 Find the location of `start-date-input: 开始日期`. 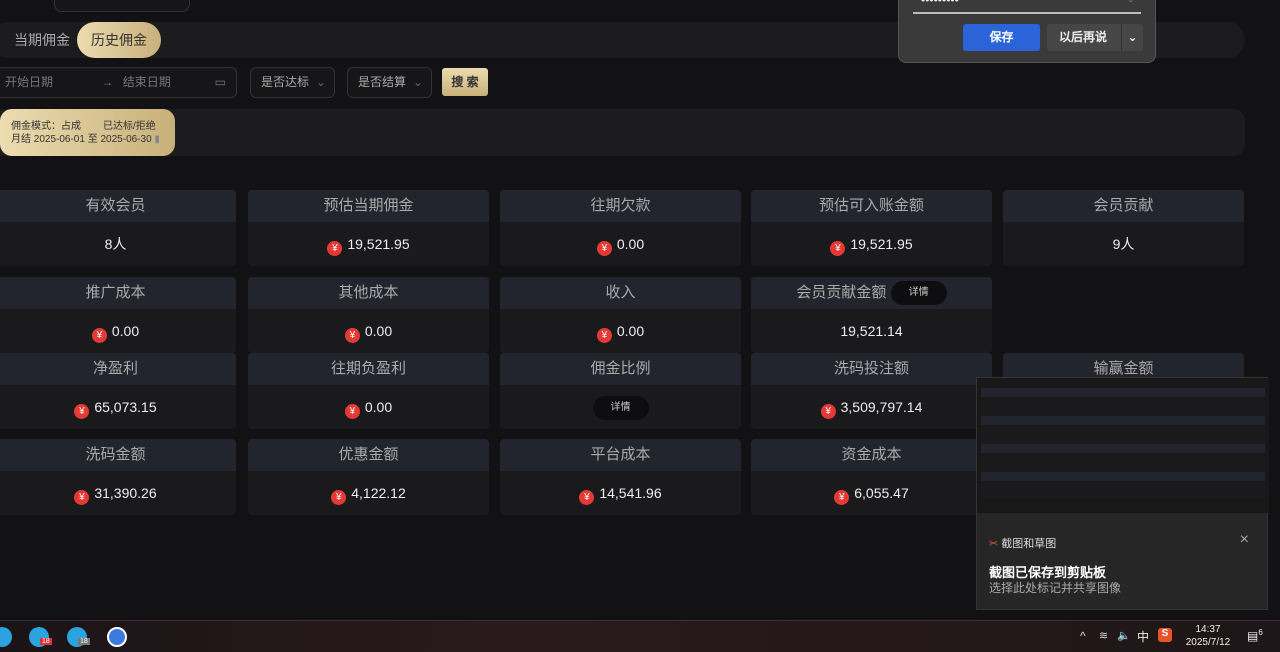

start-date-input: 开始日期 is located at coordinates (29, 82).